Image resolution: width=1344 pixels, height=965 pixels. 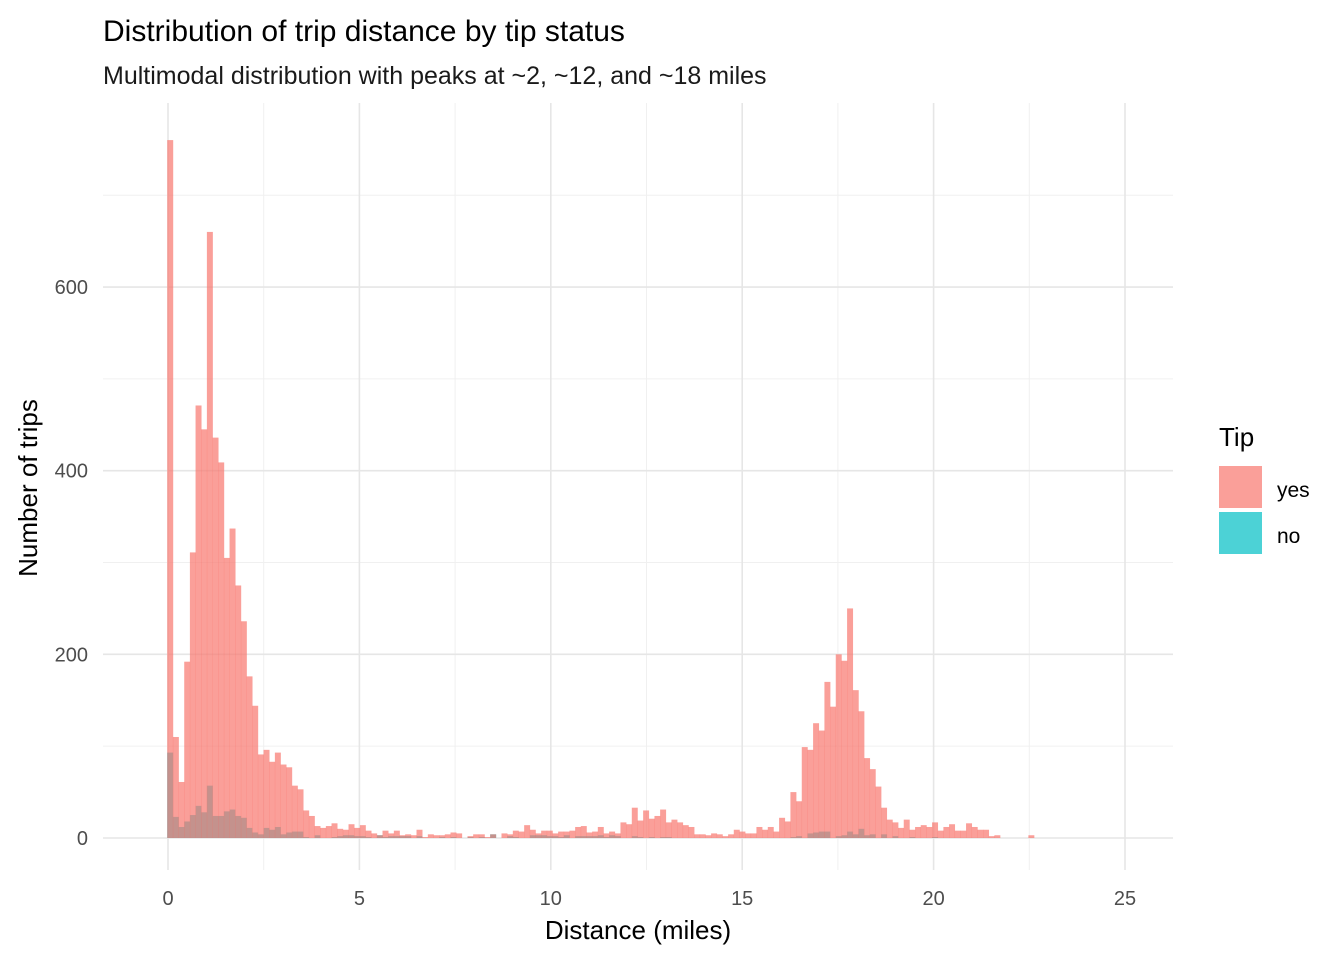 I want to click on x-tick-label: 20, so click(x=933, y=899).